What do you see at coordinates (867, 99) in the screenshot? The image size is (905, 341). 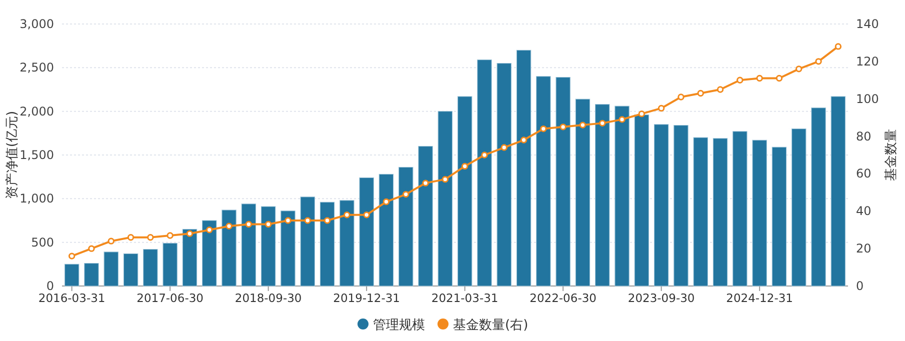 I see `y2-tick-label: 100` at bounding box center [867, 99].